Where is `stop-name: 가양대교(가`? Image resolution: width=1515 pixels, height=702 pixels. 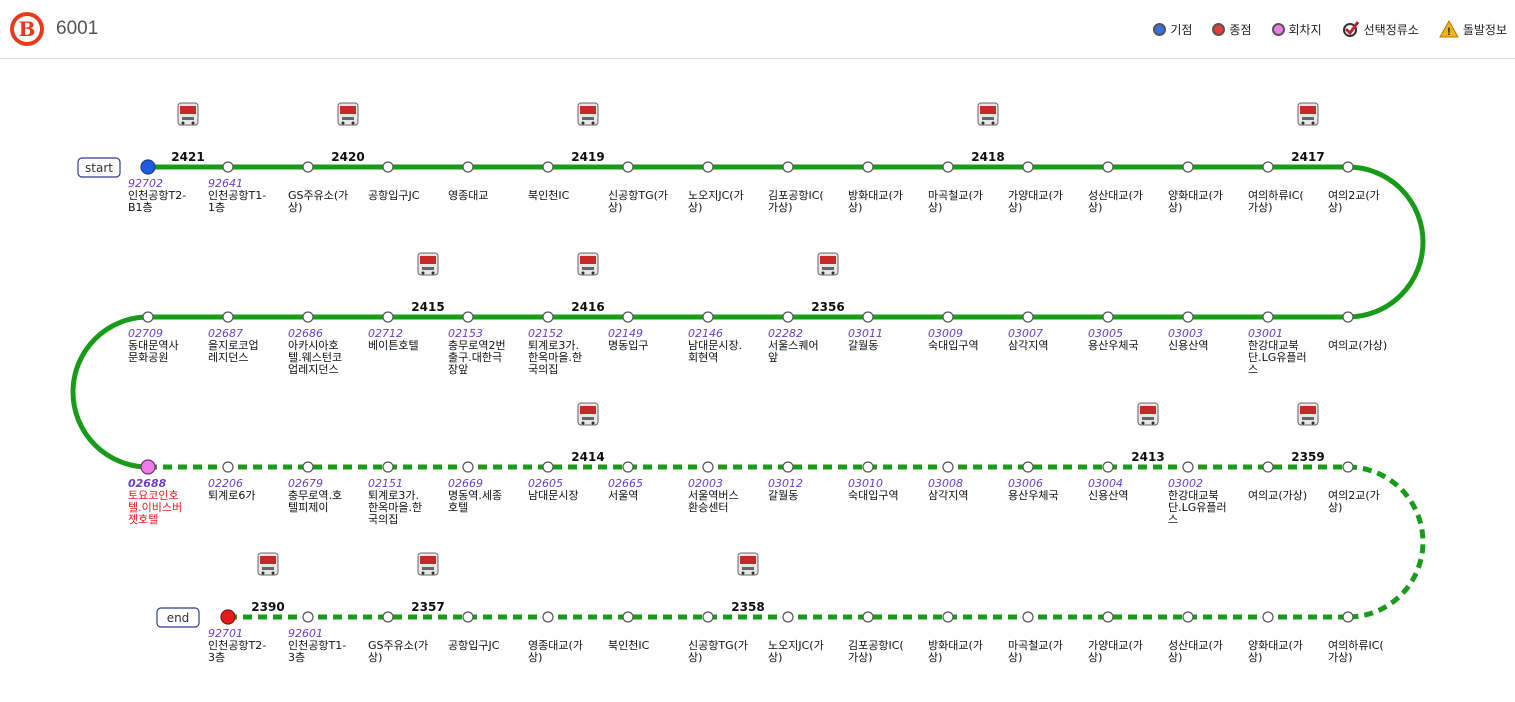 stop-name: 가양대교(가 is located at coordinates (1035, 195).